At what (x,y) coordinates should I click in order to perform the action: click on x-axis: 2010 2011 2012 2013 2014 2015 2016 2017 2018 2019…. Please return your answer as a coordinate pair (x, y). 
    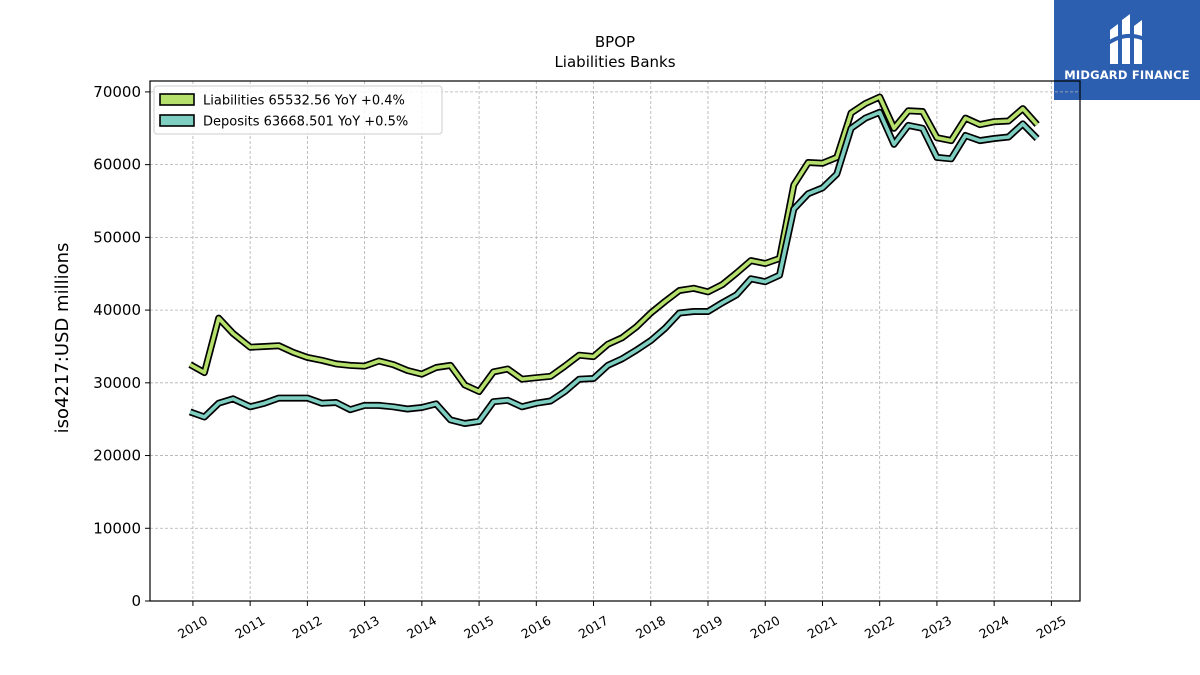
    Looking at the image, I should click on (622, 621).